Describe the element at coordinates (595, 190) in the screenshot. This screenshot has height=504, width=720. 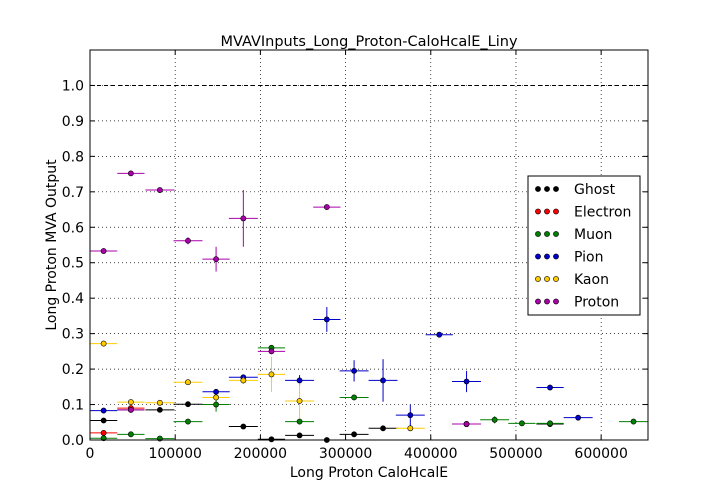
I see `legend-label: Ghost` at that location.